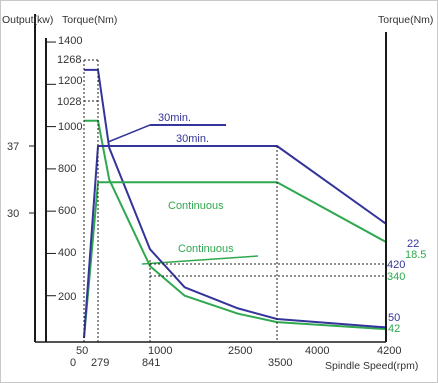 The image size is (438, 383). Describe the element at coordinates (27, 20) in the screenshot. I see `output-axis-title: Output(kw)` at that location.